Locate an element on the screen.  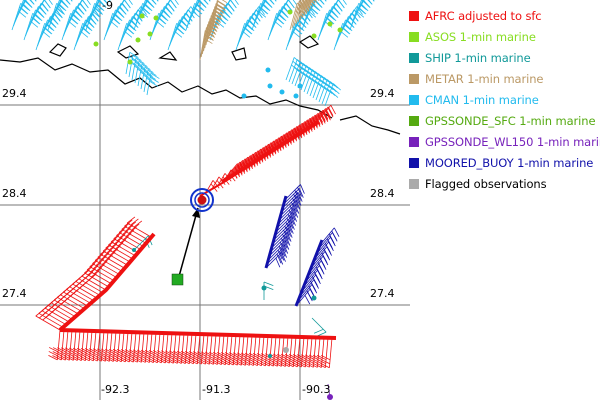
legend-swatch is located at coordinates (414, 37).